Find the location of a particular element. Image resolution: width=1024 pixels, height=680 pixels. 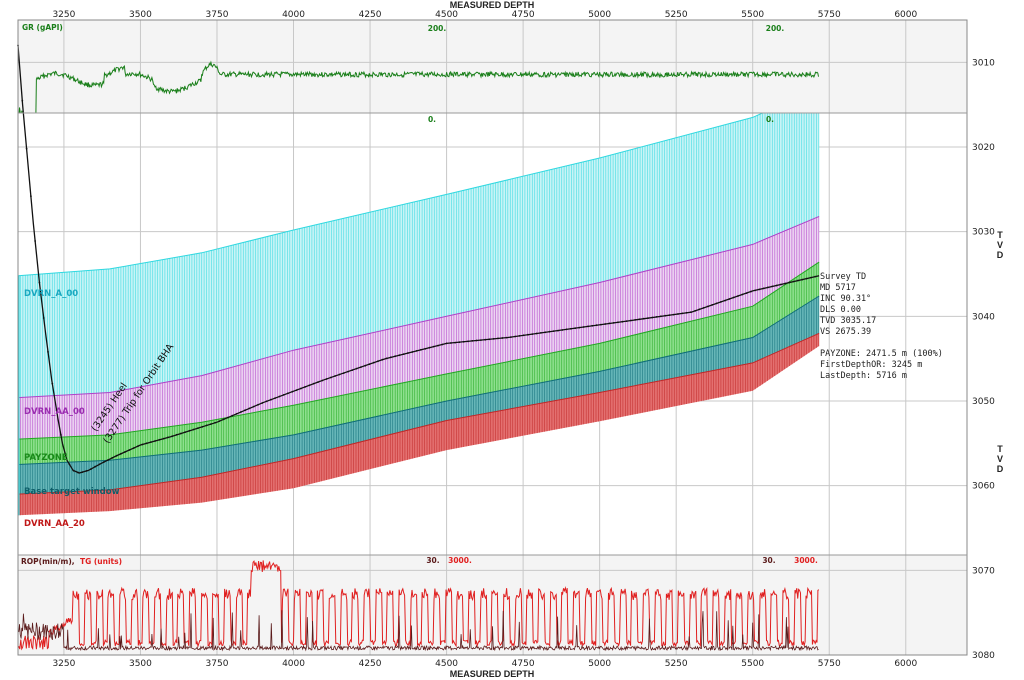

survey-info-line: MD 5717 is located at coordinates (838, 288).